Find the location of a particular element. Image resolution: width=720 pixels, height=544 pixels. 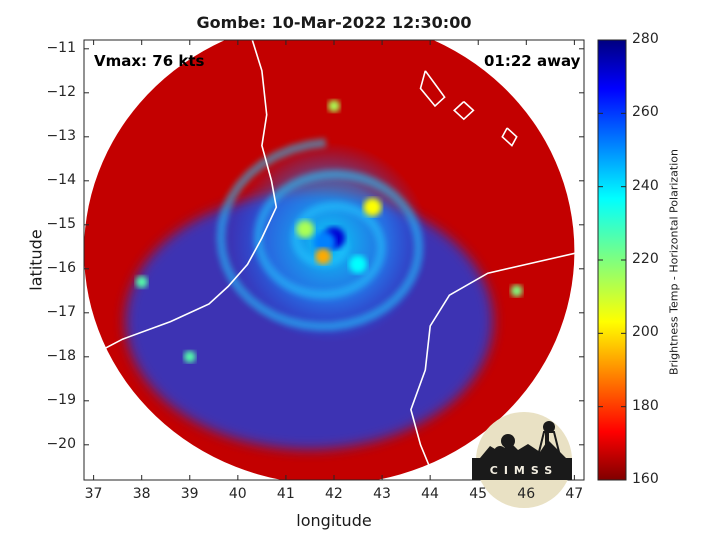

cimss-logo-text: CIMSS is located at coordinates (524, 470).